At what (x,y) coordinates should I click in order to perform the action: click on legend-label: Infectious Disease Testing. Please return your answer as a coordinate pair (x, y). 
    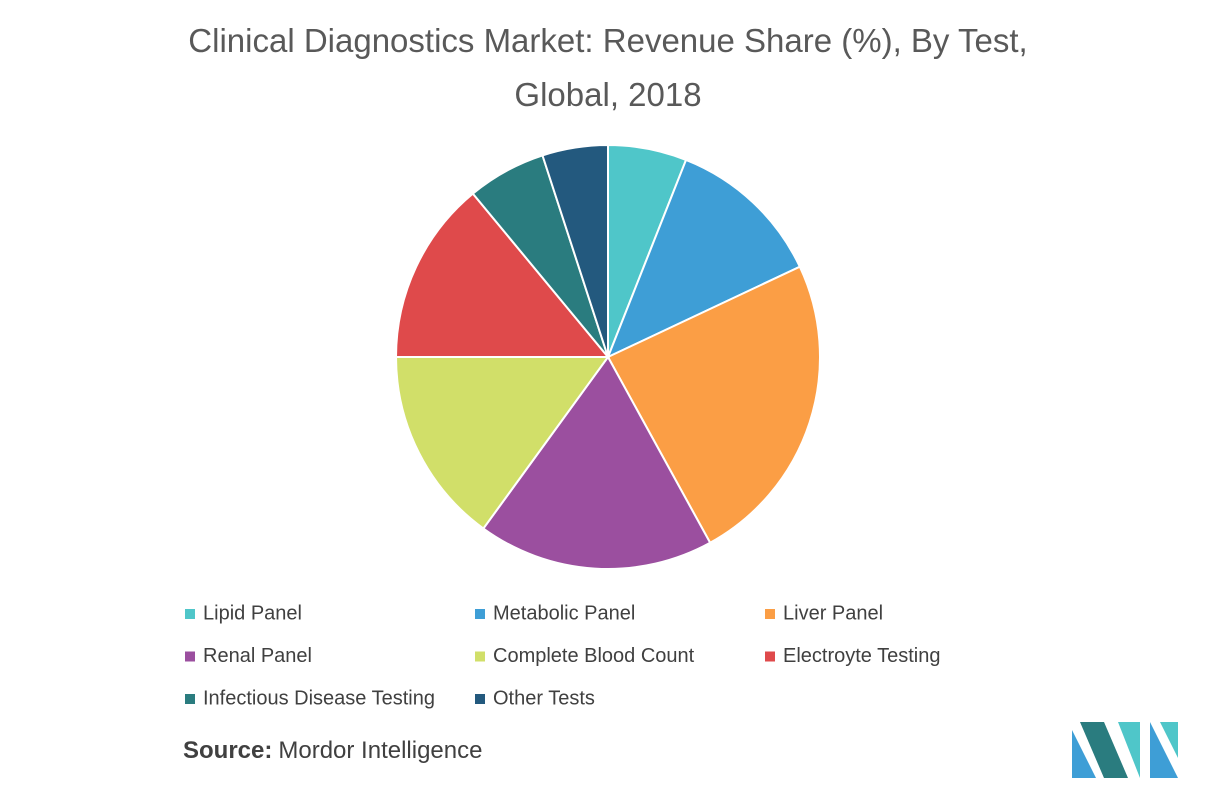
    Looking at the image, I should click on (319, 698).